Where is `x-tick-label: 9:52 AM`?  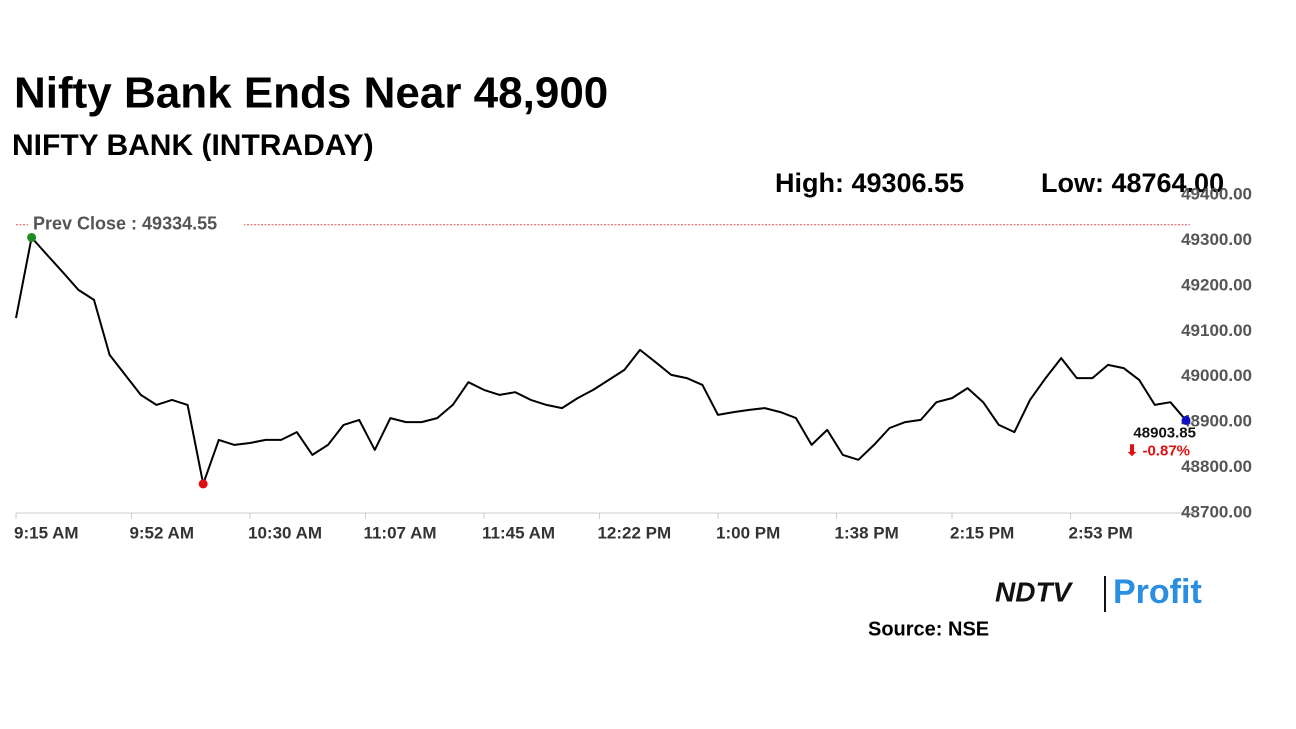
x-tick-label: 9:52 AM is located at coordinates (161, 532).